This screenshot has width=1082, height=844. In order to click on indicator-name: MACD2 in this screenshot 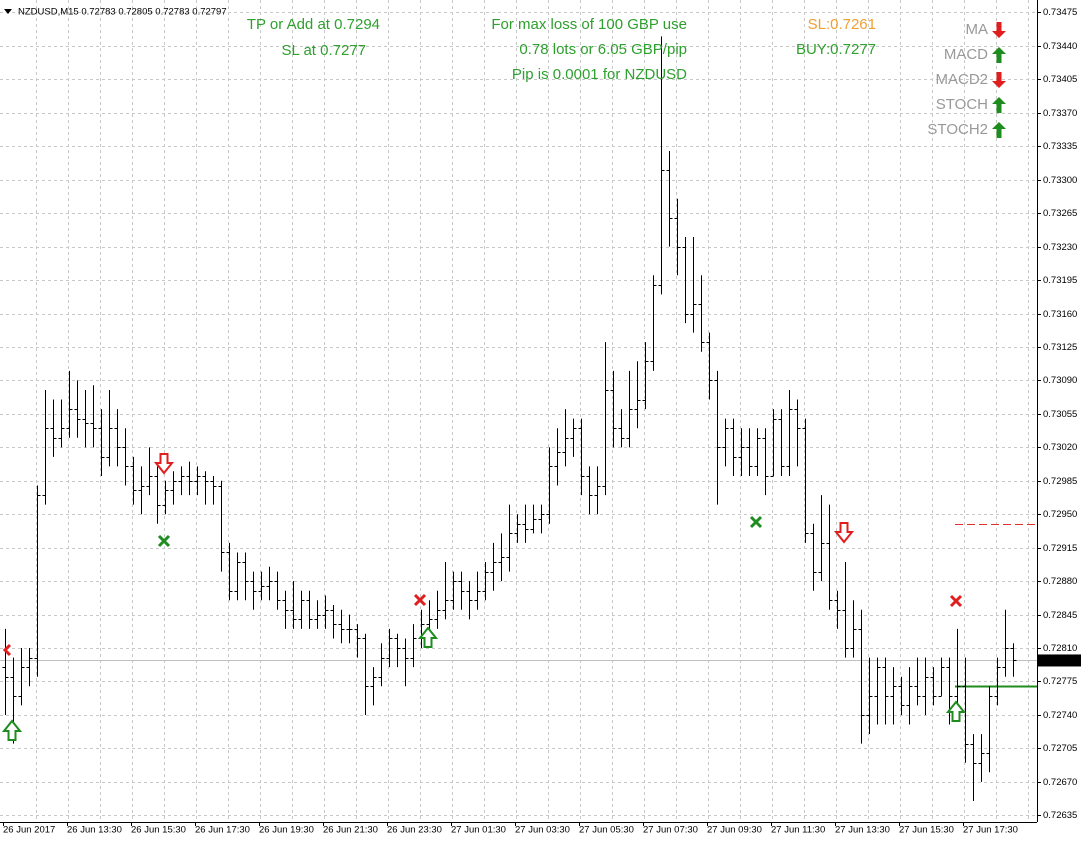, I will do `click(961, 79)`.